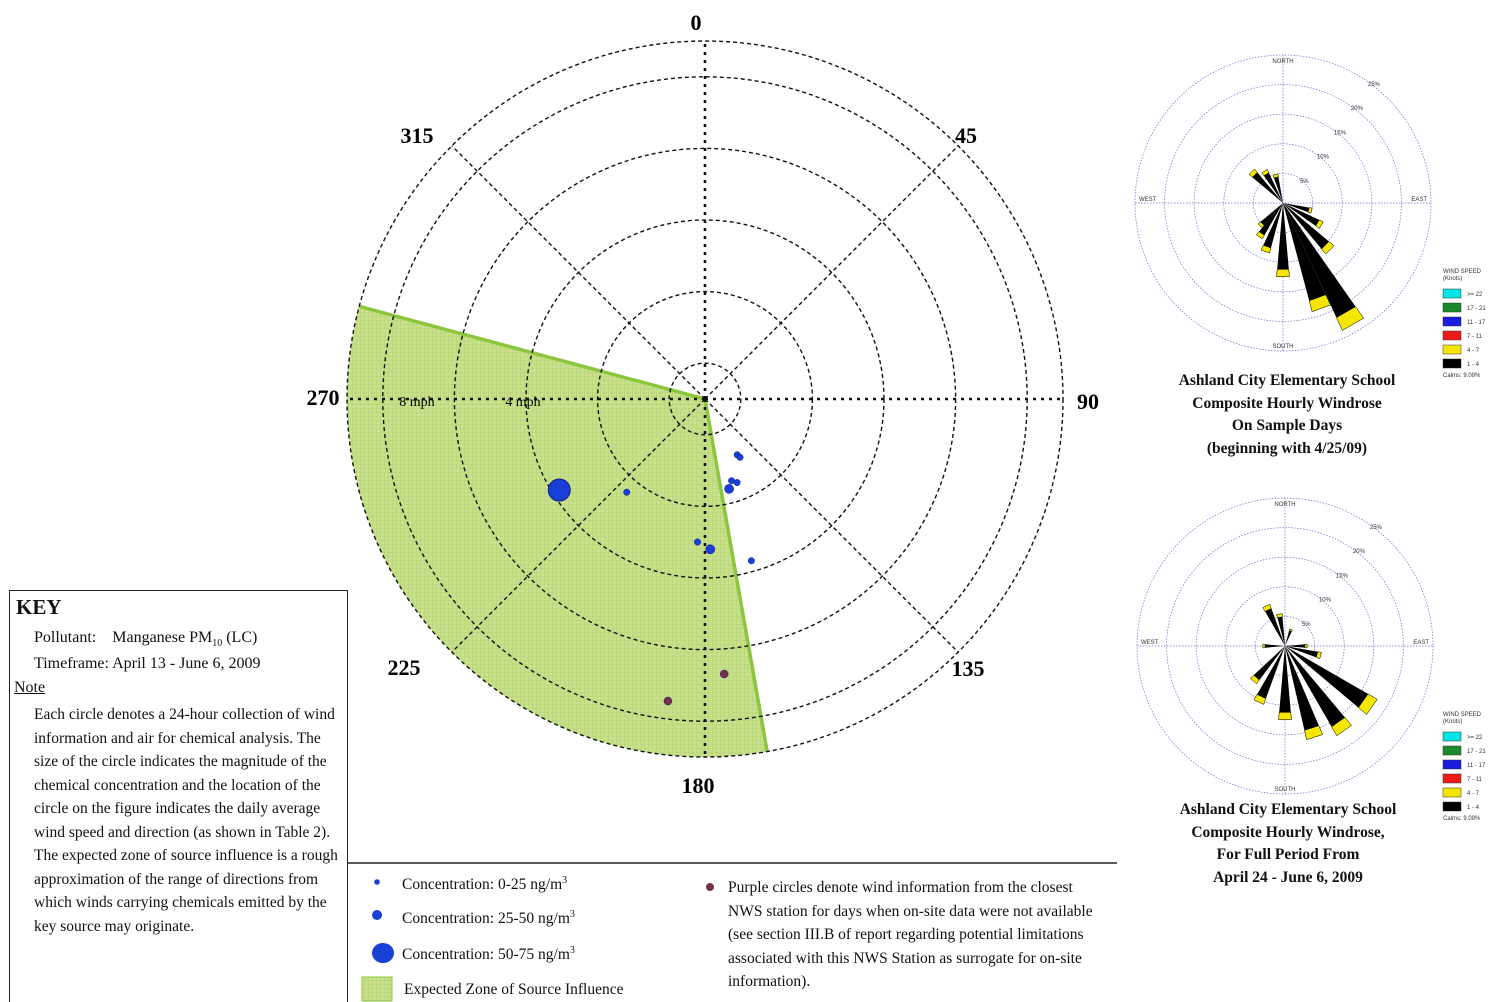 The image size is (1497, 1002). I want to click on windrose1-caption-line: Composite Hourly Windrose, so click(1287, 403).